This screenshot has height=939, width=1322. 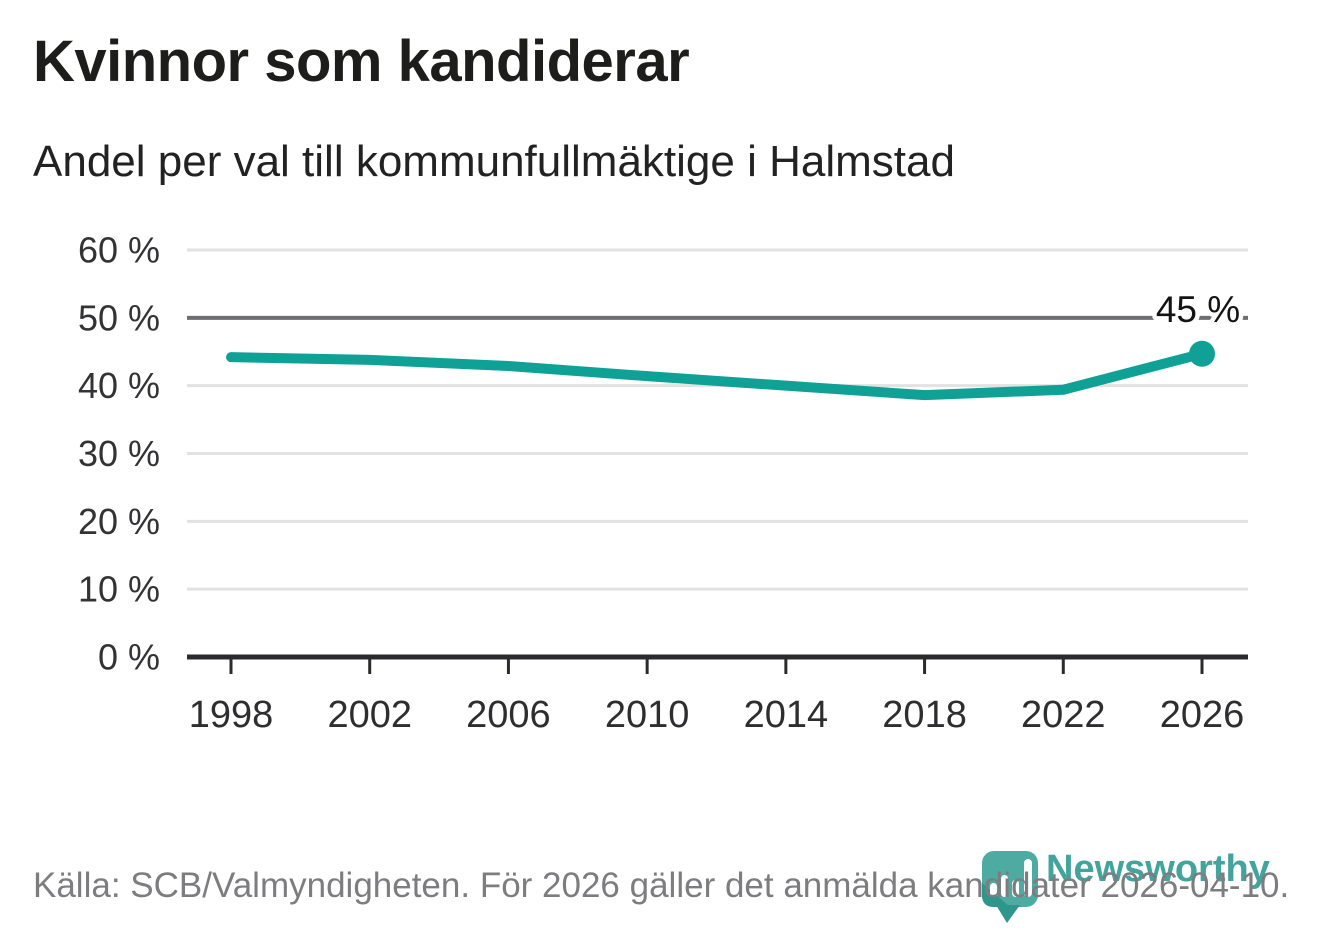 I want to click on data-line, so click(x=716, y=374).